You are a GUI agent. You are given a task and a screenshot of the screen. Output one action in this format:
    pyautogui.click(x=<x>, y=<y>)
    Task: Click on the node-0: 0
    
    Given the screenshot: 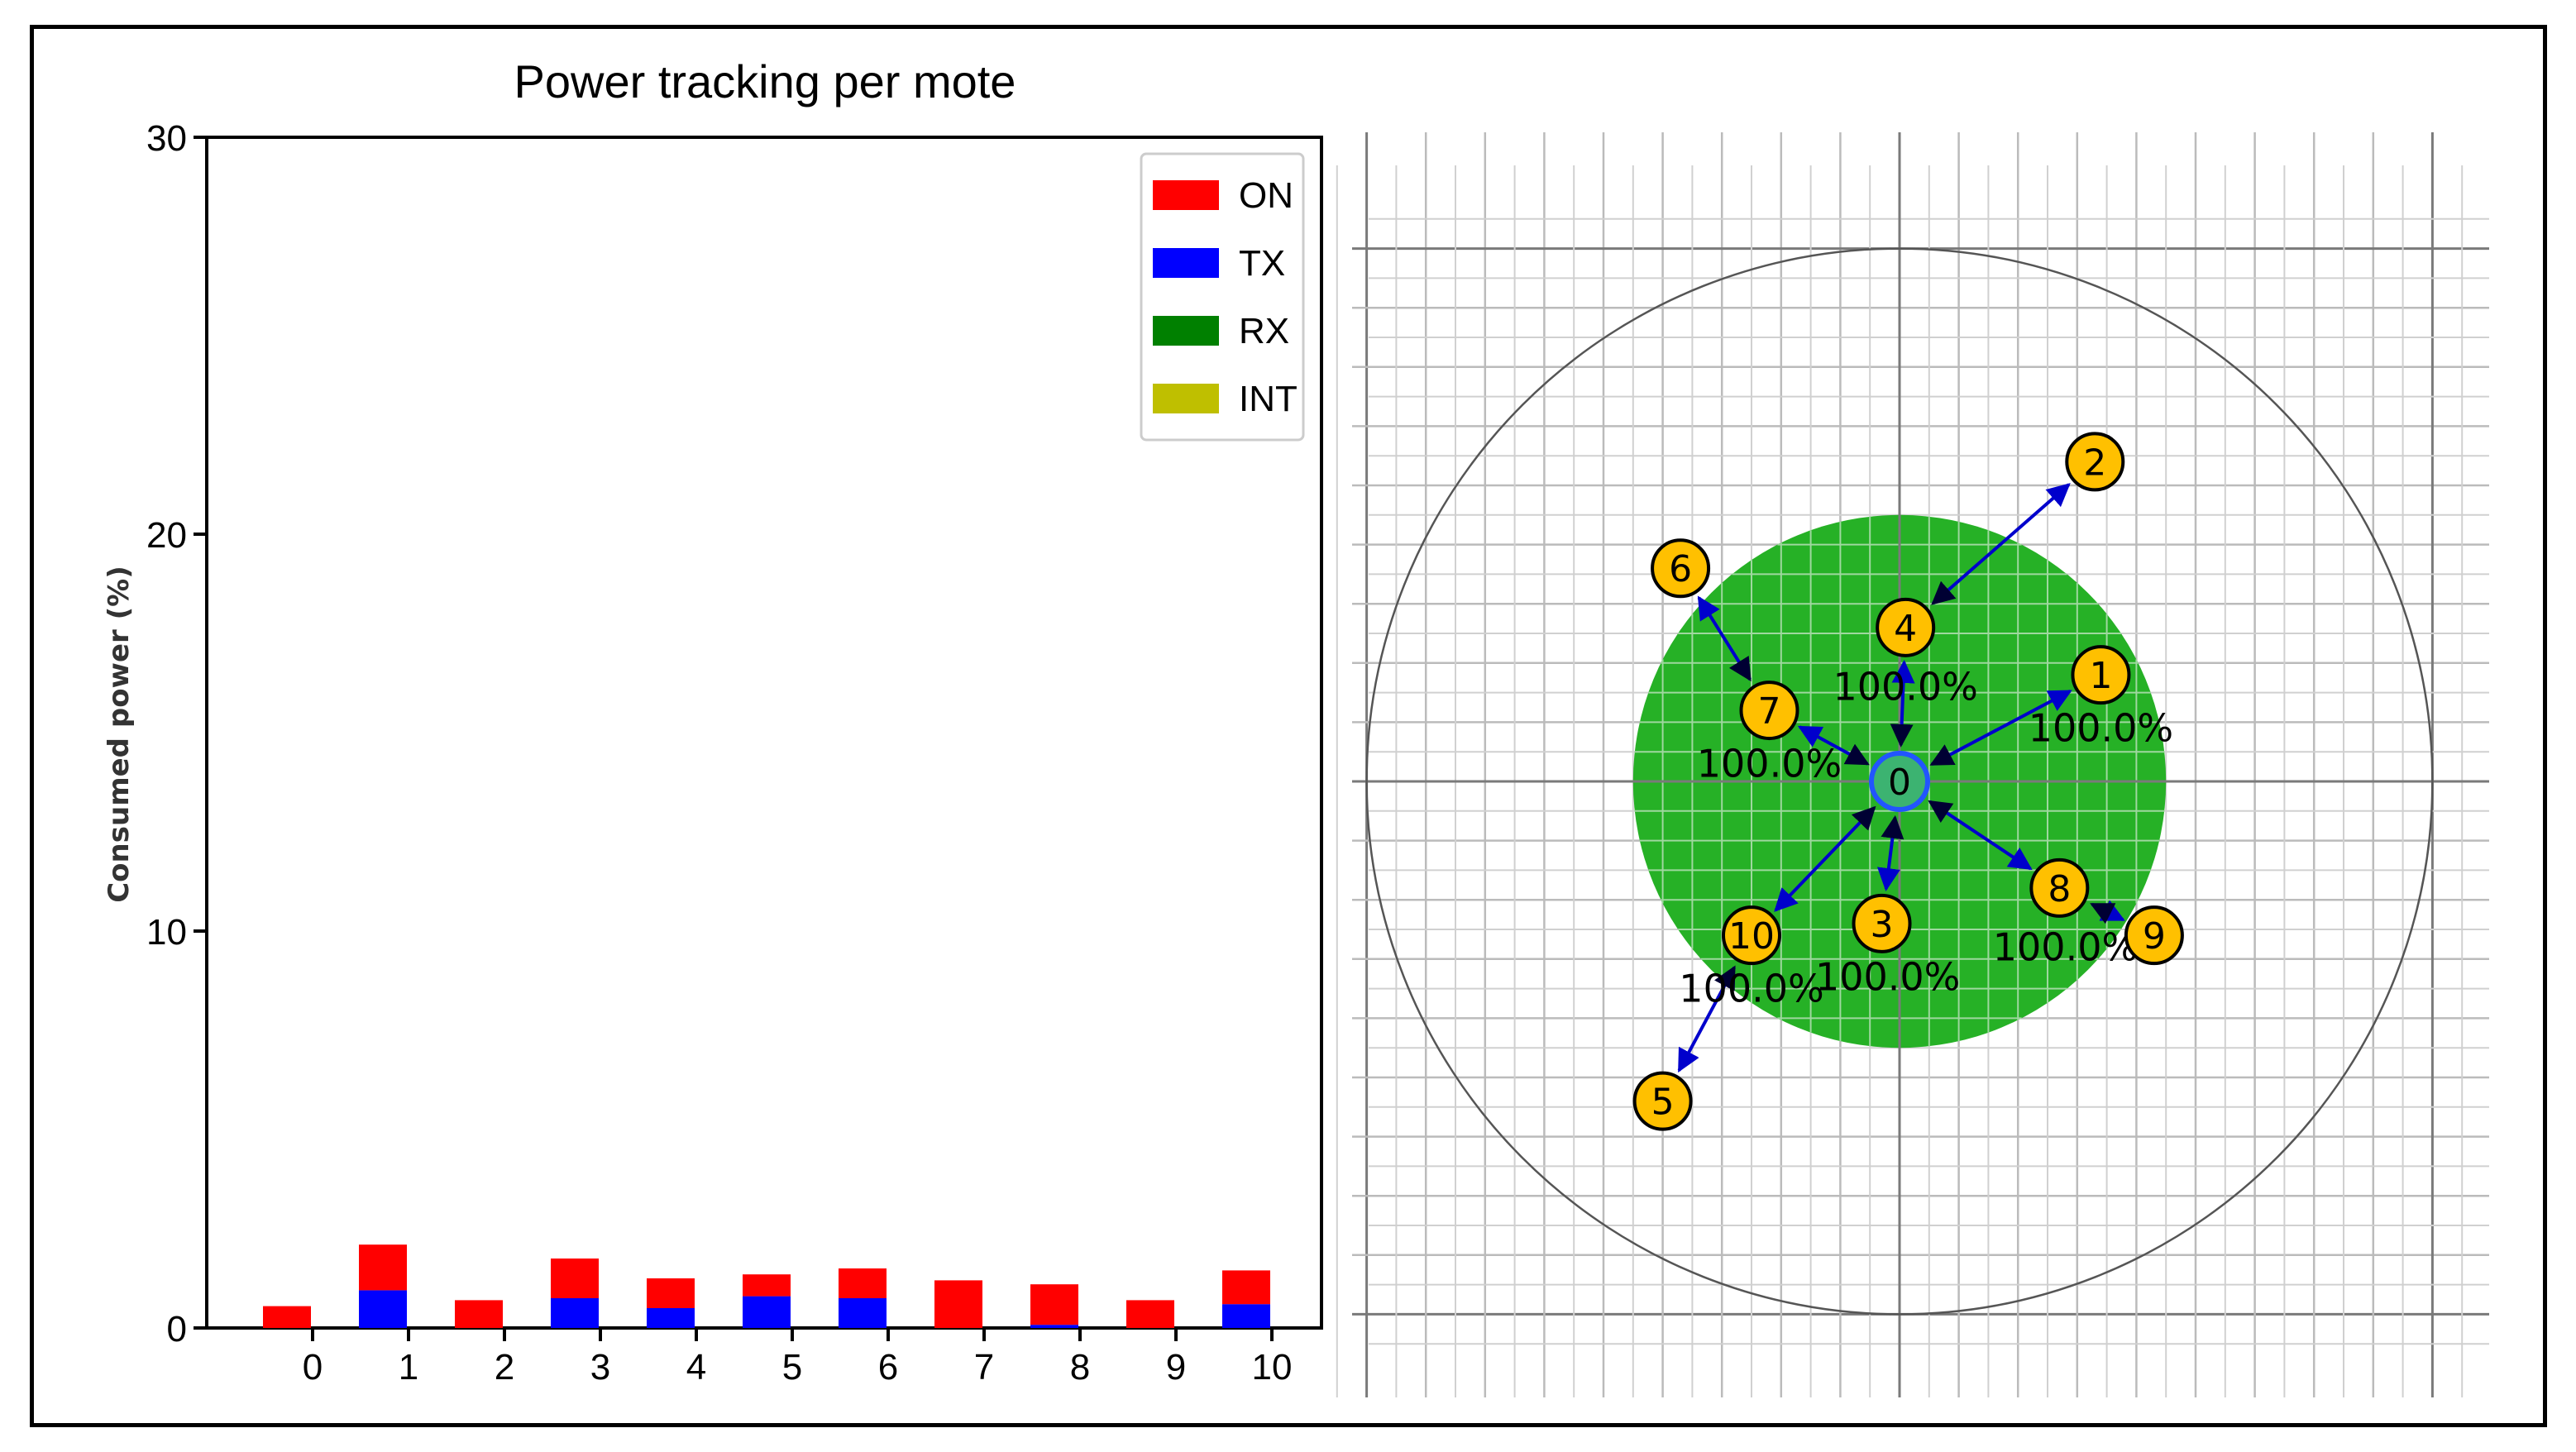 What is the action you would take?
    pyautogui.click(x=1900, y=781)
    